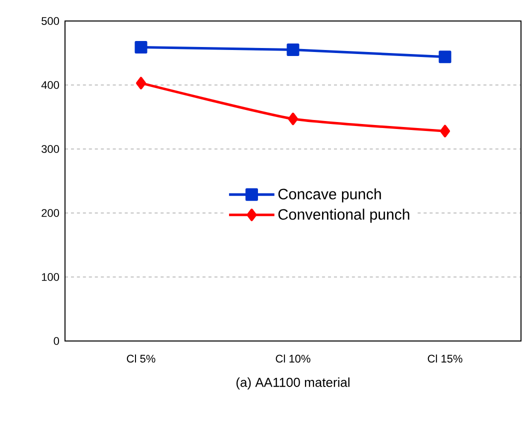 The width and height of the screenshot is (523, 428). What do you see at coordinates (141, 358) in the screenshot?
I see `x-tick-label: Cl 5%` at bounding box center [141, 358].